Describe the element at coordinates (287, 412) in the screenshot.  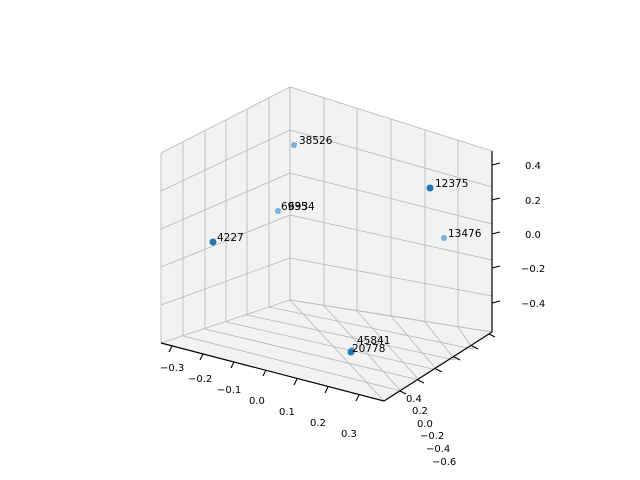
I see `x-axis-tick-label: 0.1` at that location.